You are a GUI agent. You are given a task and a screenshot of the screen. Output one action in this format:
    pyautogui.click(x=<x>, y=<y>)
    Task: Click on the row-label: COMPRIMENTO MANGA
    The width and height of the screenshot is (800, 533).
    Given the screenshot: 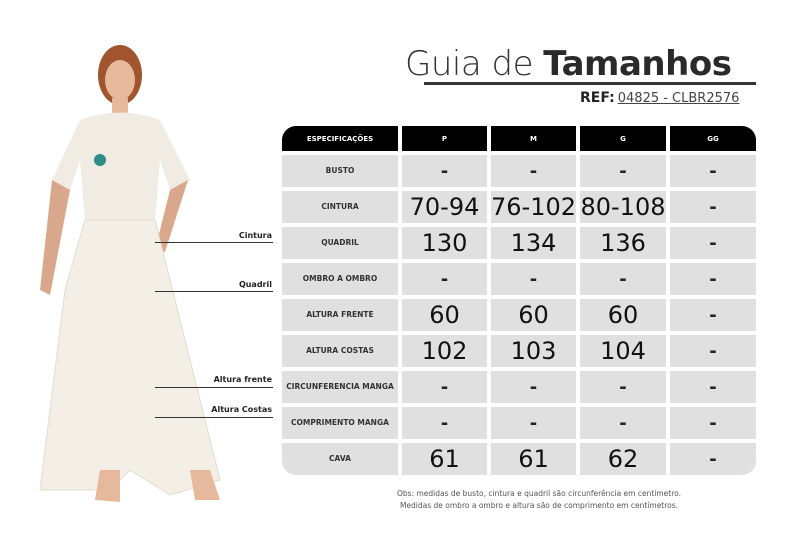 What is the action you would take?
    pyautogui.click(x=340, y=423)
    